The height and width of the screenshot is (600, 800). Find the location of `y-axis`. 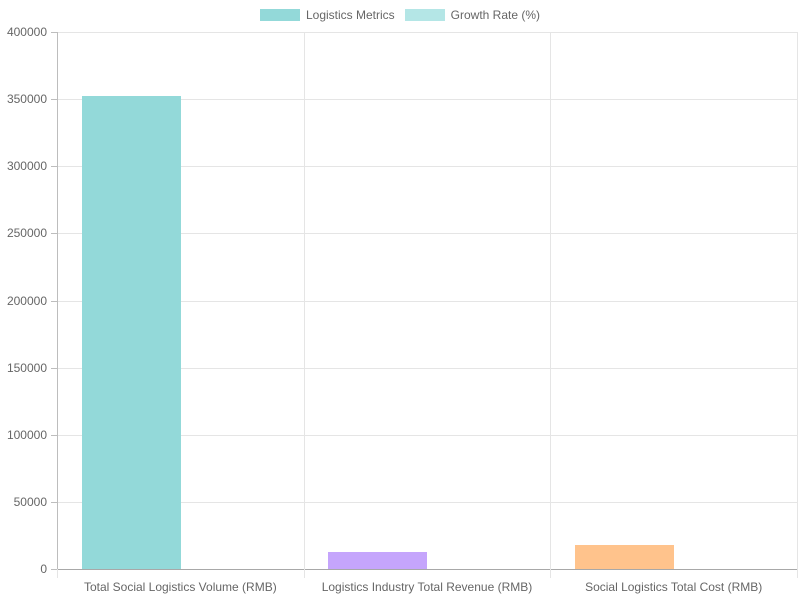

y-axis is located at coordinates (57, 305).